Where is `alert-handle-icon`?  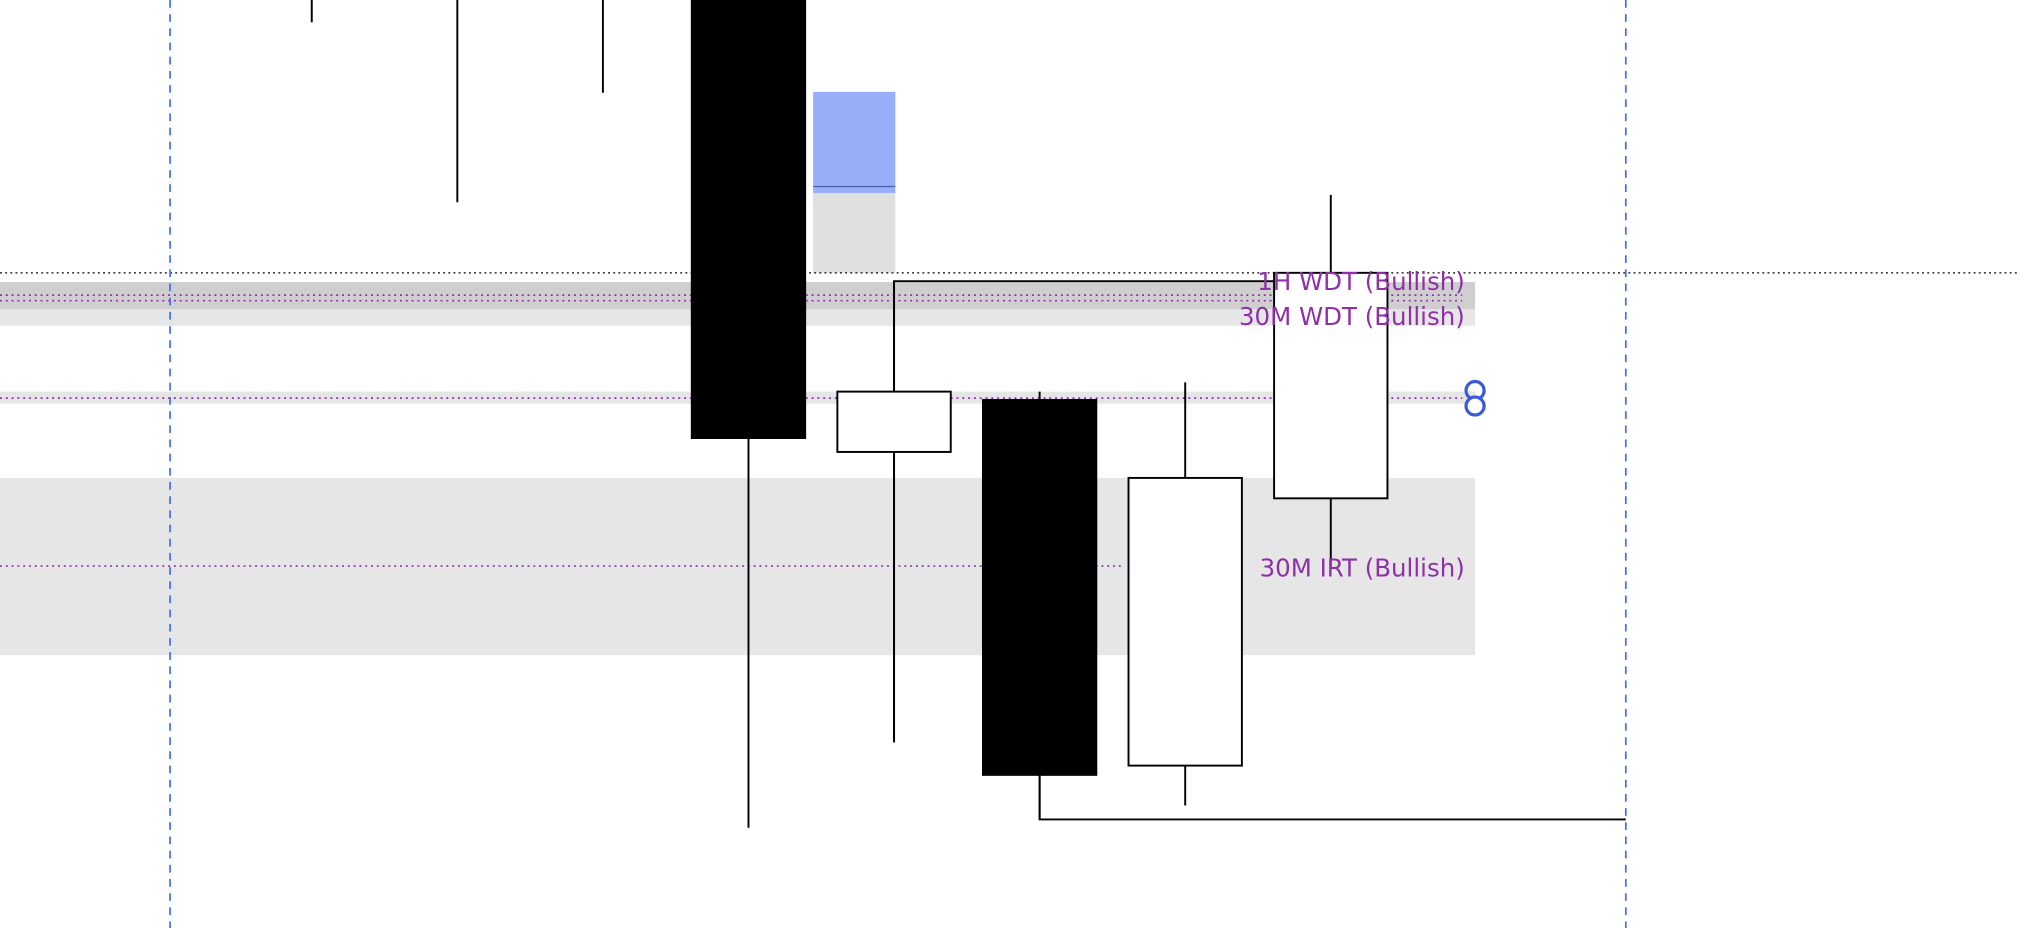
alert-handle-icon is located at coordinates (1475, 398).